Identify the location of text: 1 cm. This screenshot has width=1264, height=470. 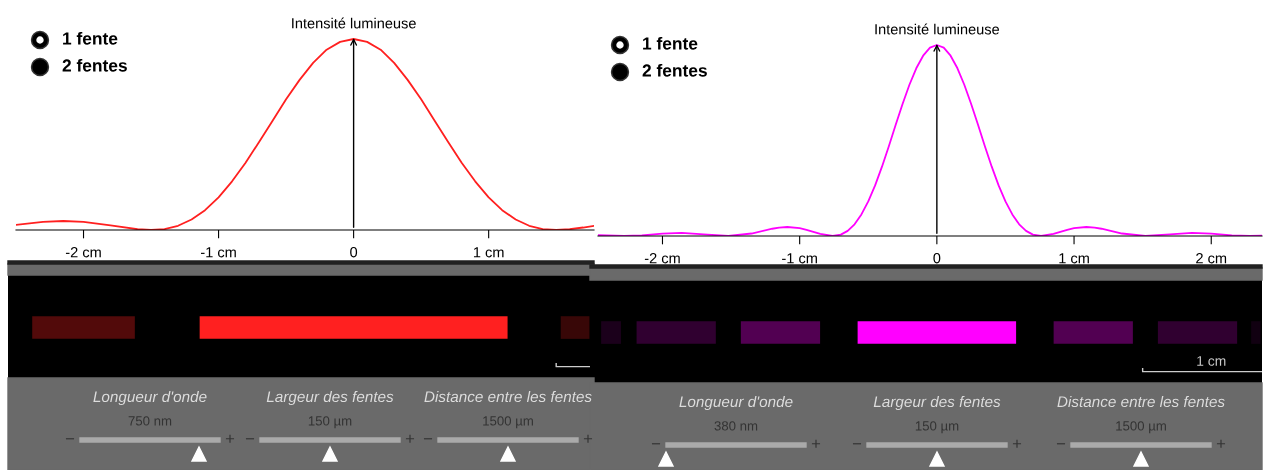
(1211, 361).